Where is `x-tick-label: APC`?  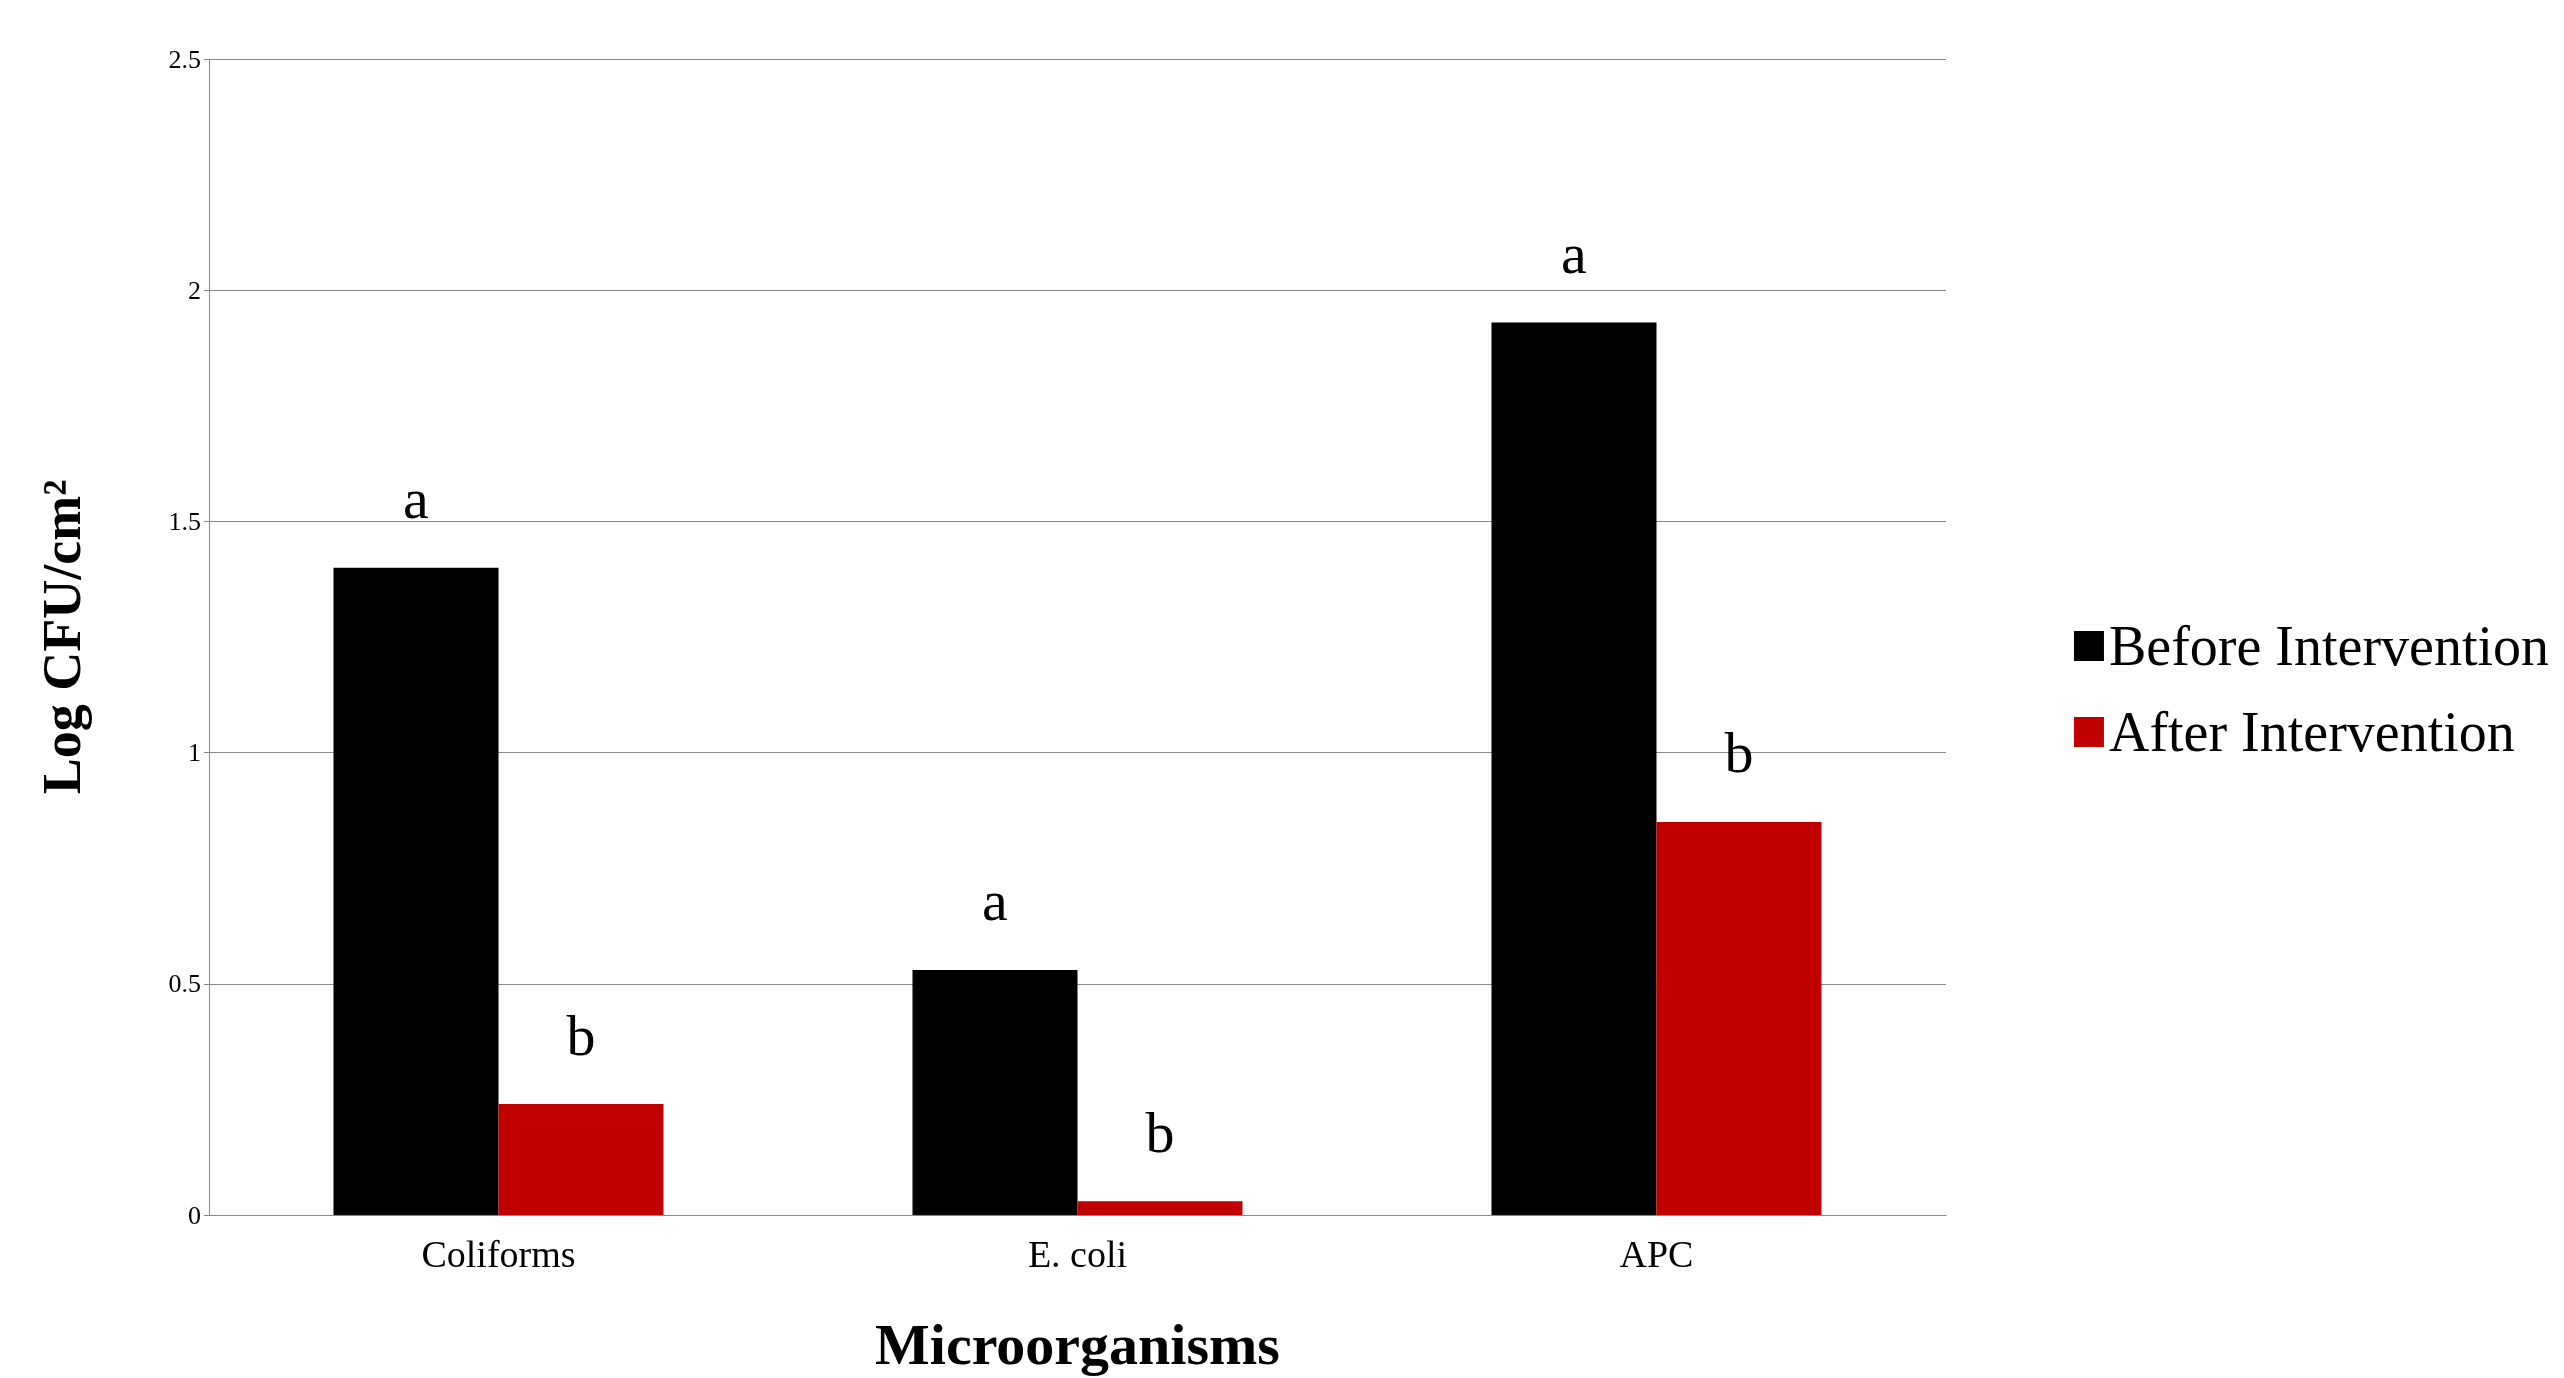
x-tick-label: APC is located at coordinates (1656, 1254).